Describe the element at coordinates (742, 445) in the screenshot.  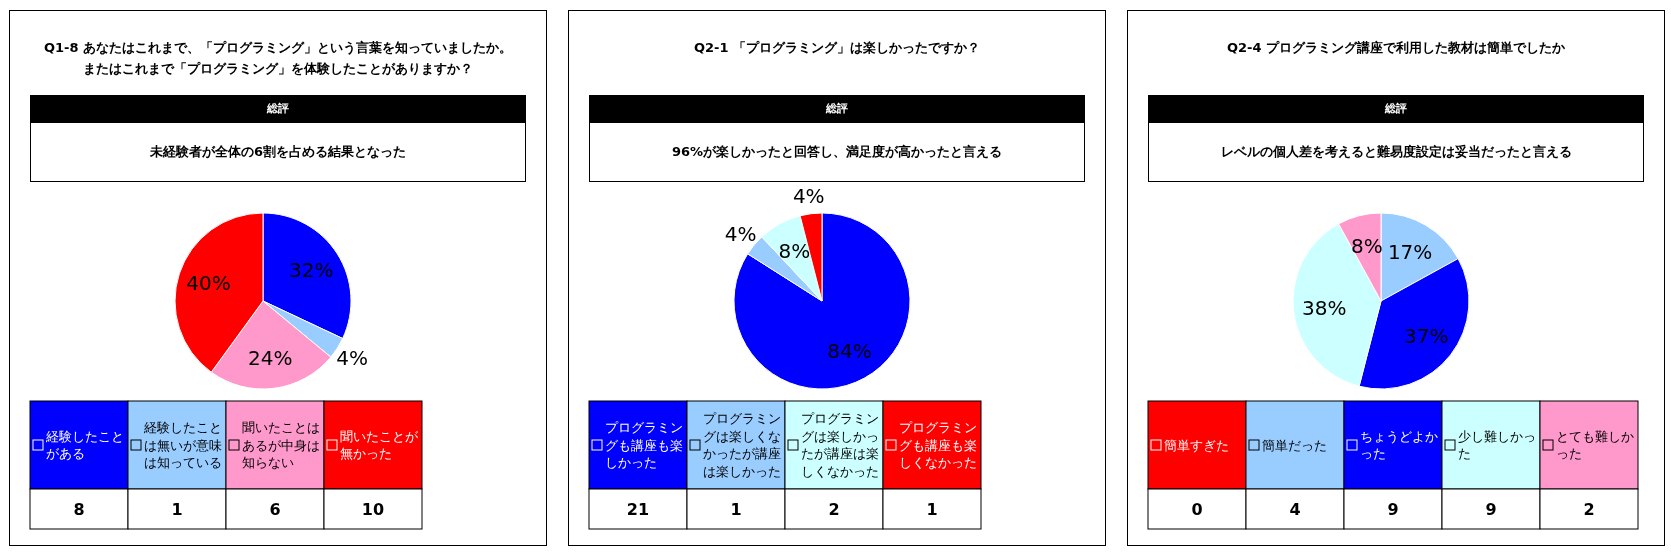
I see `legend-label: プログラミングは楽しくなかったが講座は楽しかった` at that location.